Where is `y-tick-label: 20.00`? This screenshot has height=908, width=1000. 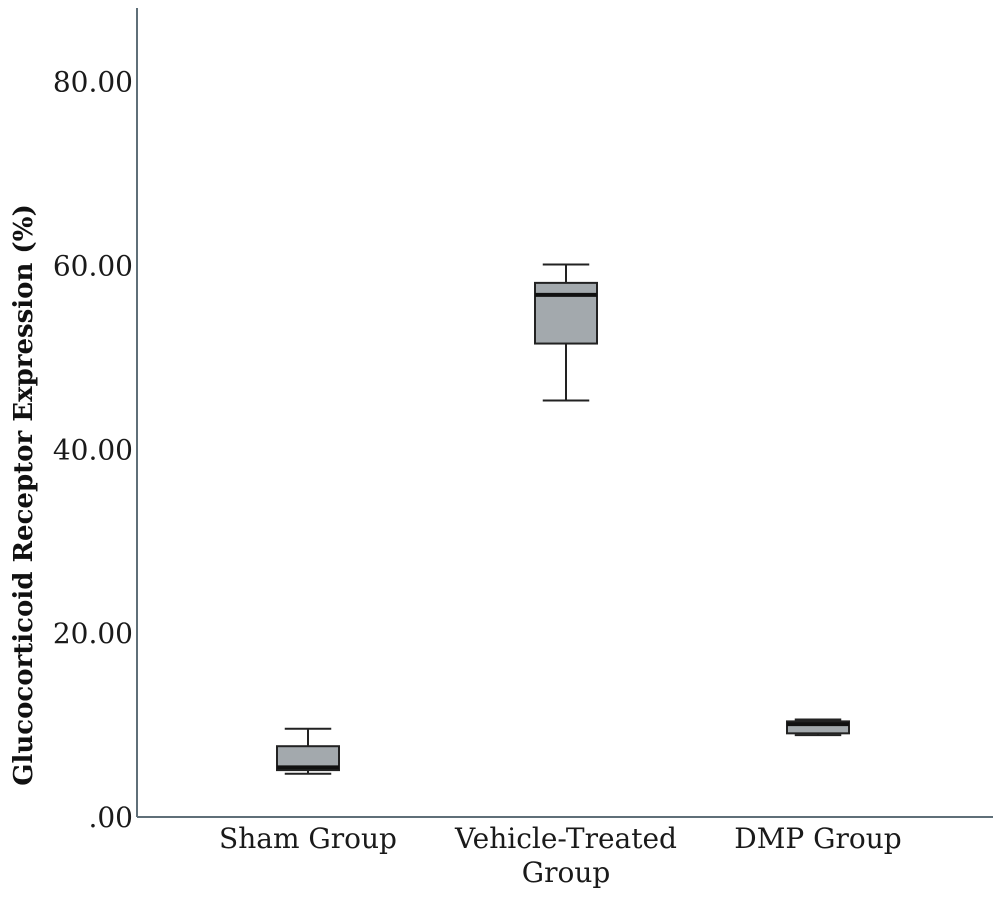 y-tick-label: 20.00 is located at coordinates (93, 633).